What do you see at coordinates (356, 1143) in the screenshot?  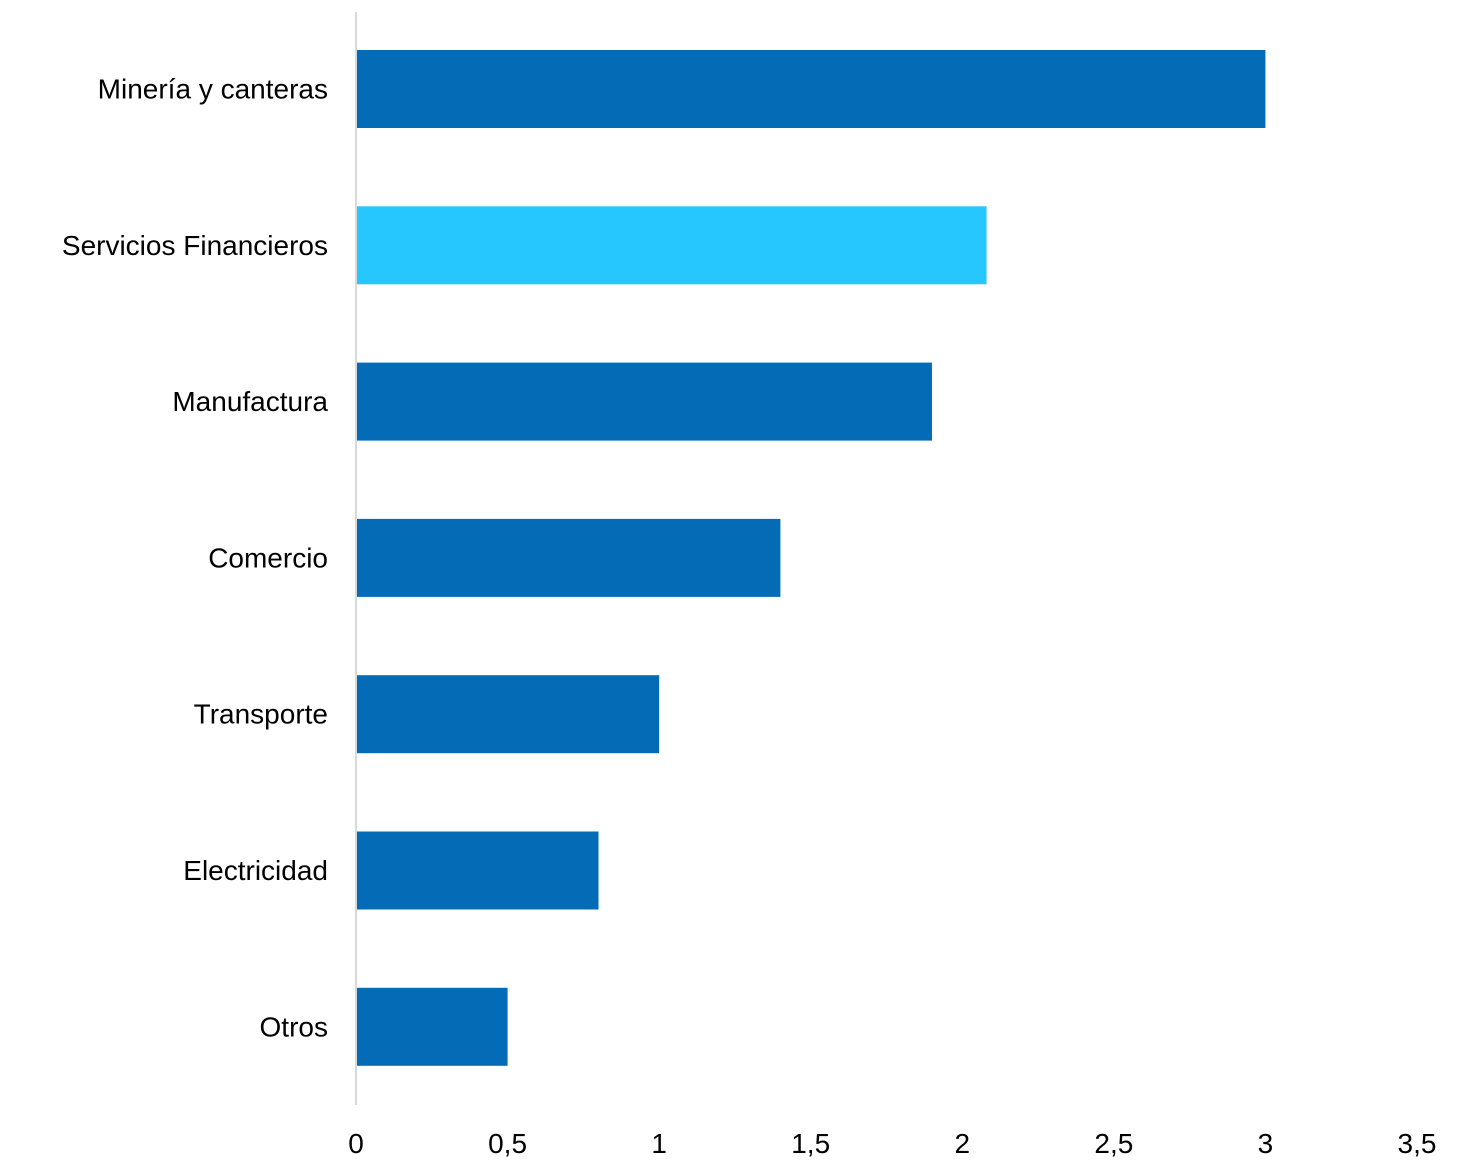 I see `x-tick-label: 0` at bounding box center [356, 1143].